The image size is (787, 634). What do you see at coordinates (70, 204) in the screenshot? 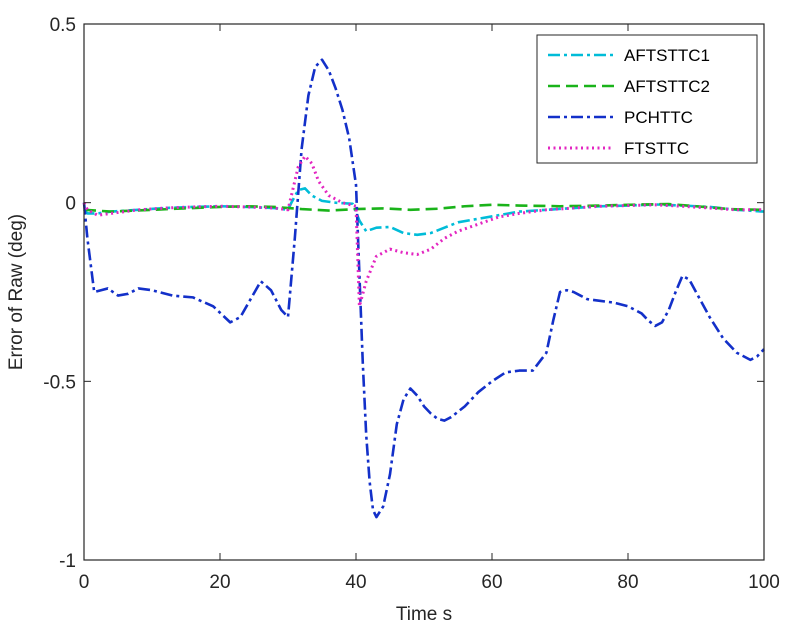
I see `y-tick-label: 0` at bounding box center [70, 204].